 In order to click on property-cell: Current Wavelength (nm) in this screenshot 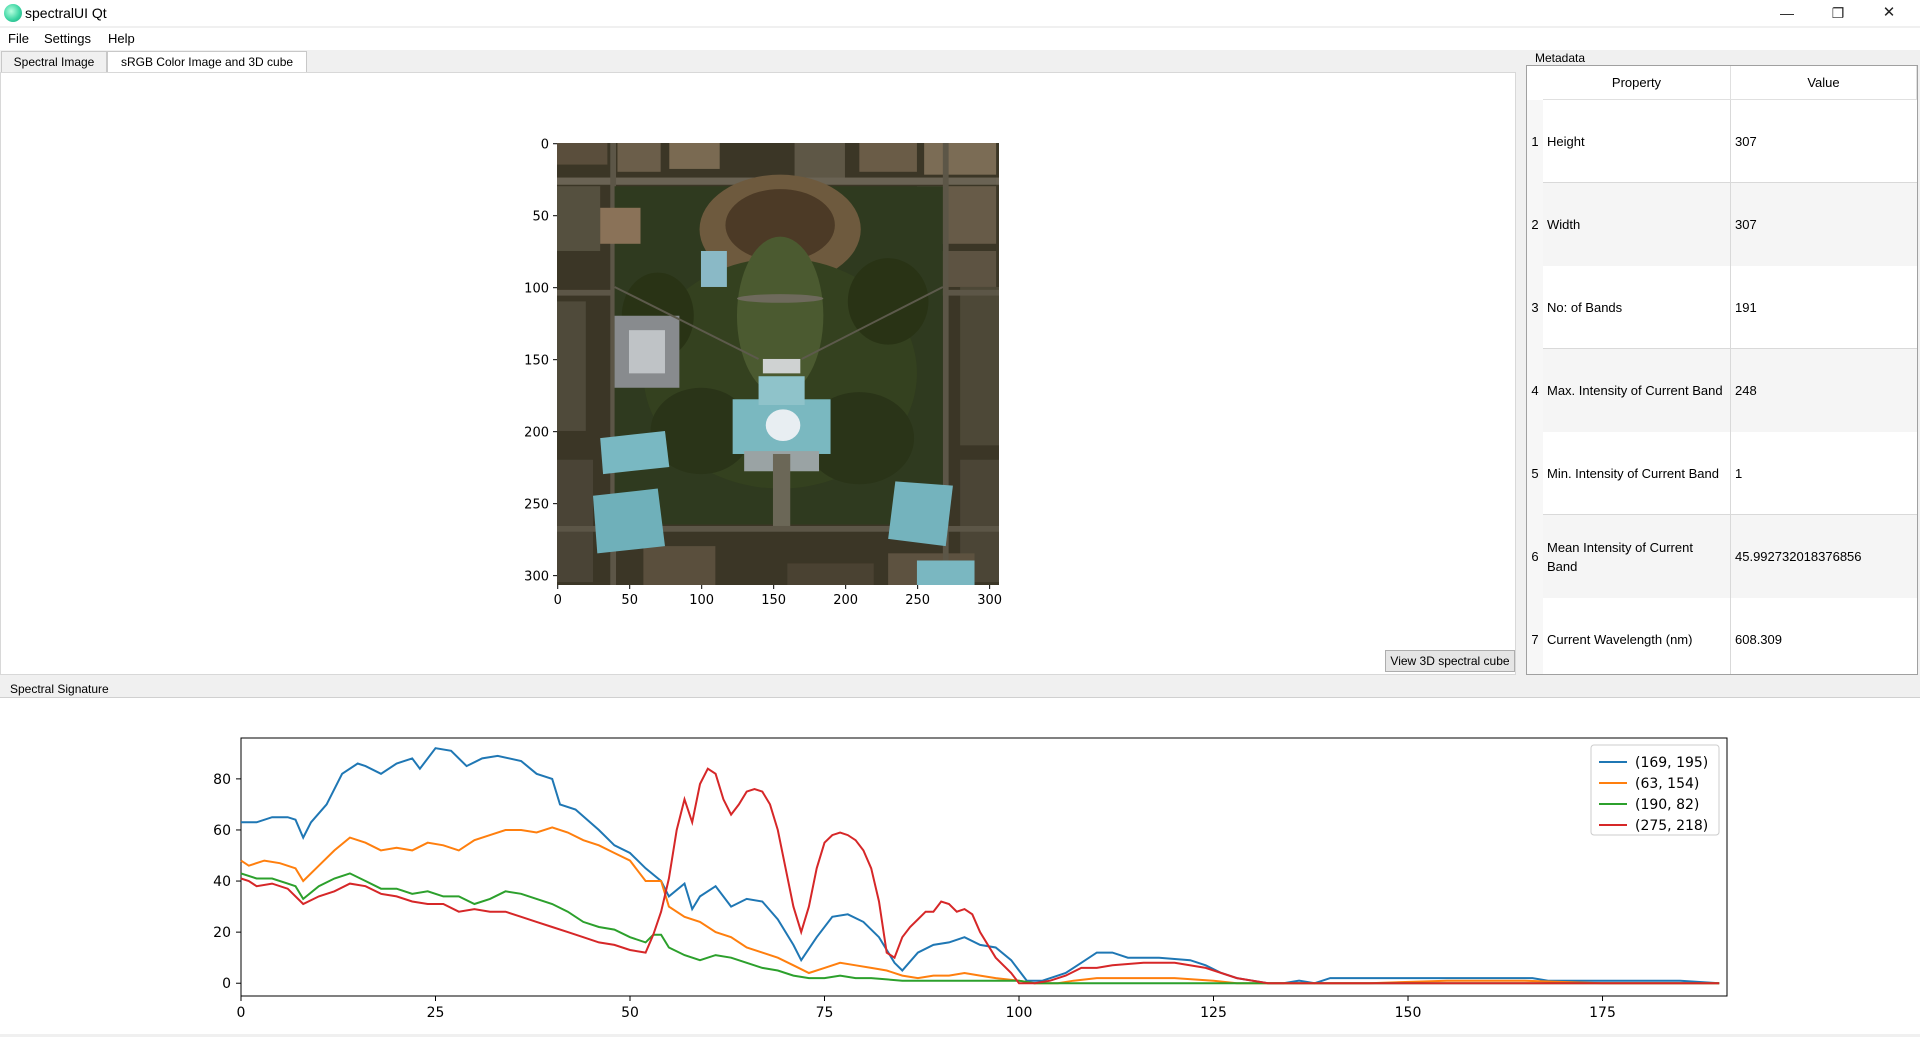, I will do `click(1637, 636)`.